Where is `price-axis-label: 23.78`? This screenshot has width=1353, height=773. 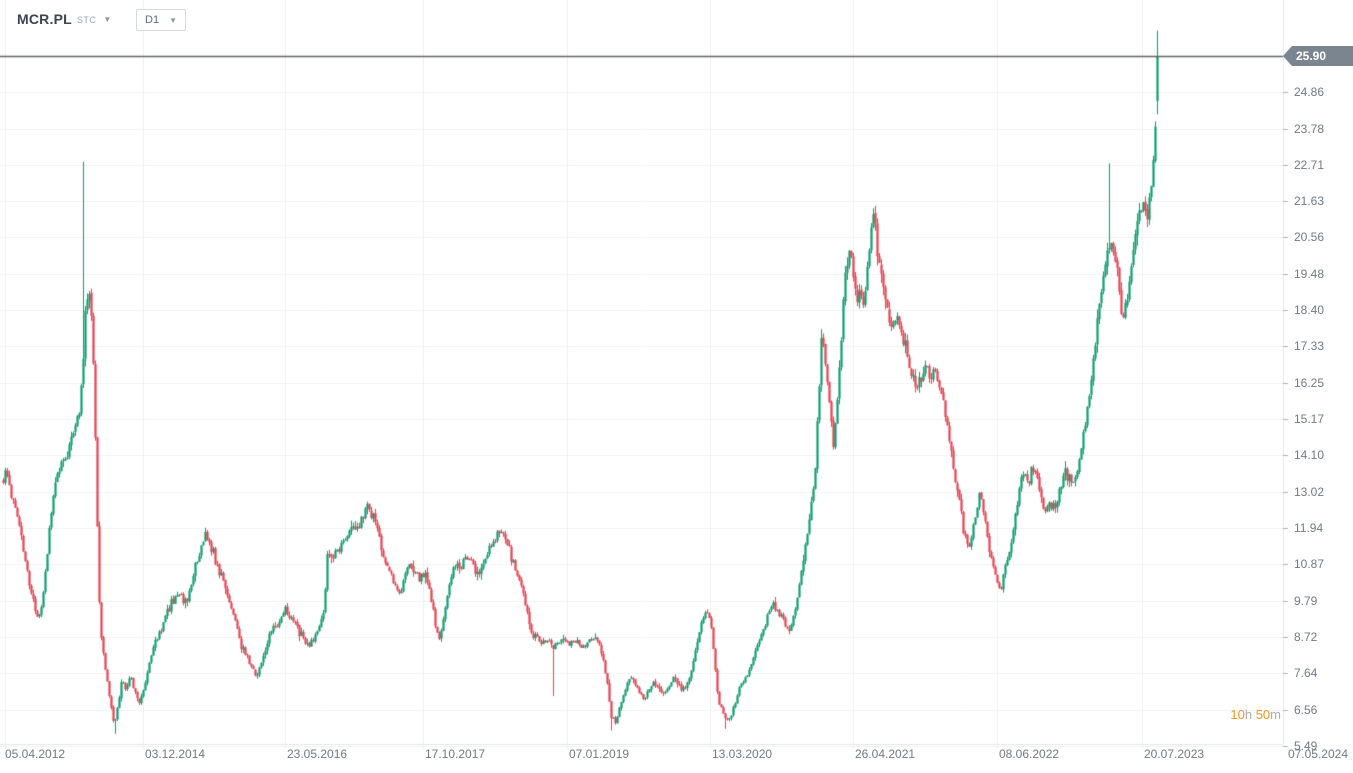
price-axis-label: 23.78 is located at coordinates (1309, 128).